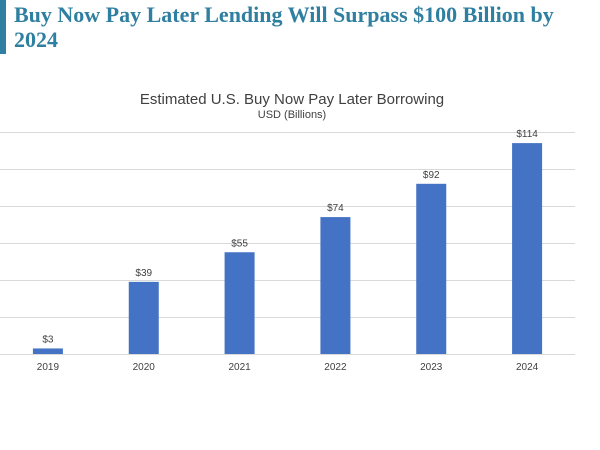 This screenshot has width=600, height=450. Describe the element at coordinates (335, 208) in the screenshot. I see `data-label-2022: $74` at that location.